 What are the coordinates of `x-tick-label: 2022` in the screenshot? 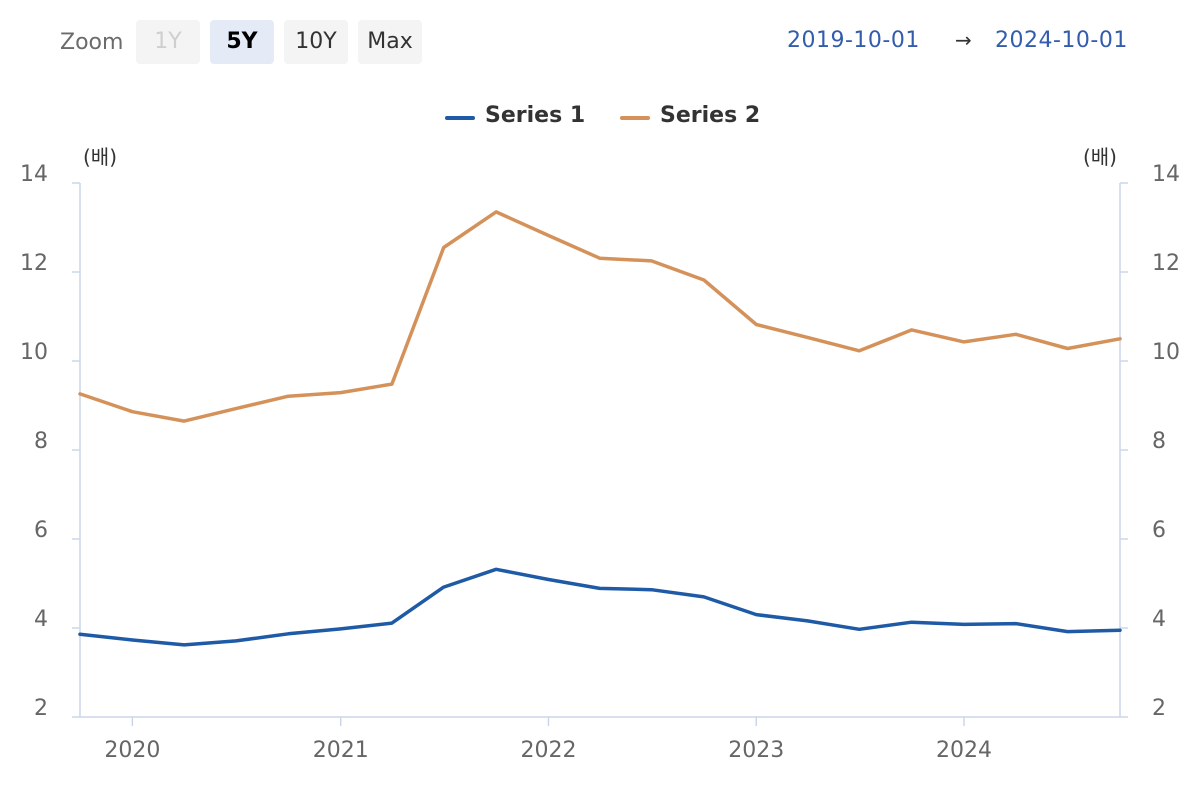 It's located at (548, 750).